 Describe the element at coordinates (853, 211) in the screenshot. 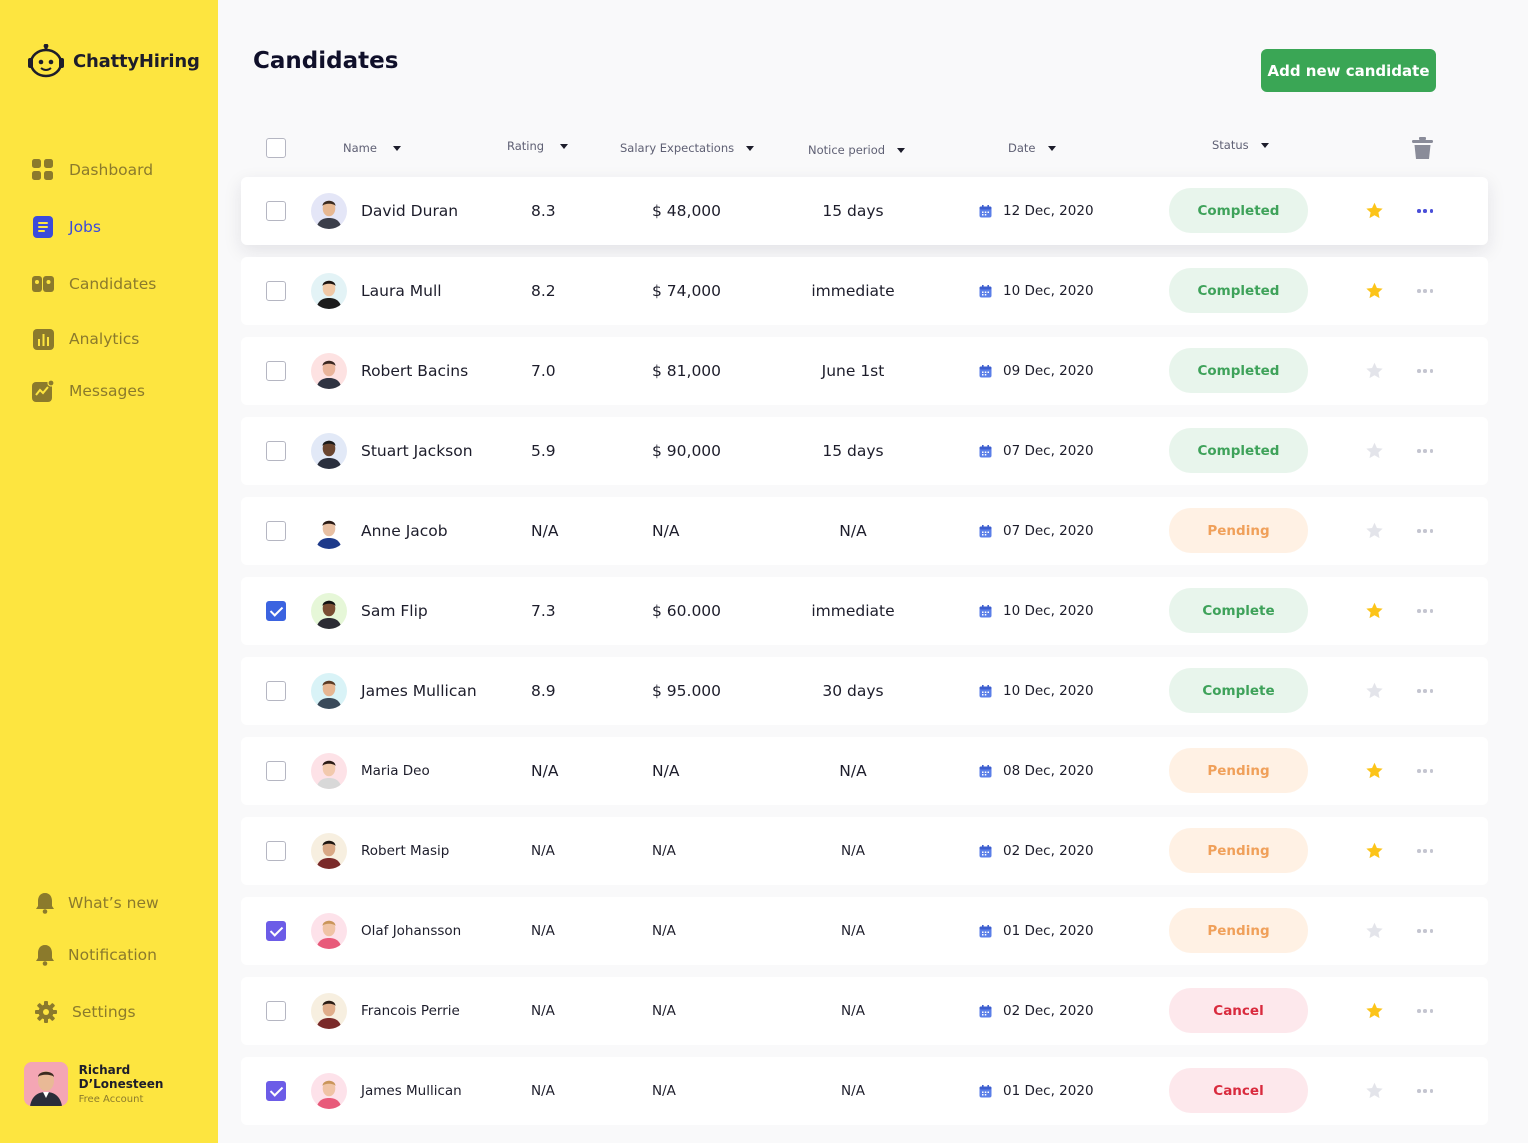

I see `notice-period-value: 15 days` at that location.